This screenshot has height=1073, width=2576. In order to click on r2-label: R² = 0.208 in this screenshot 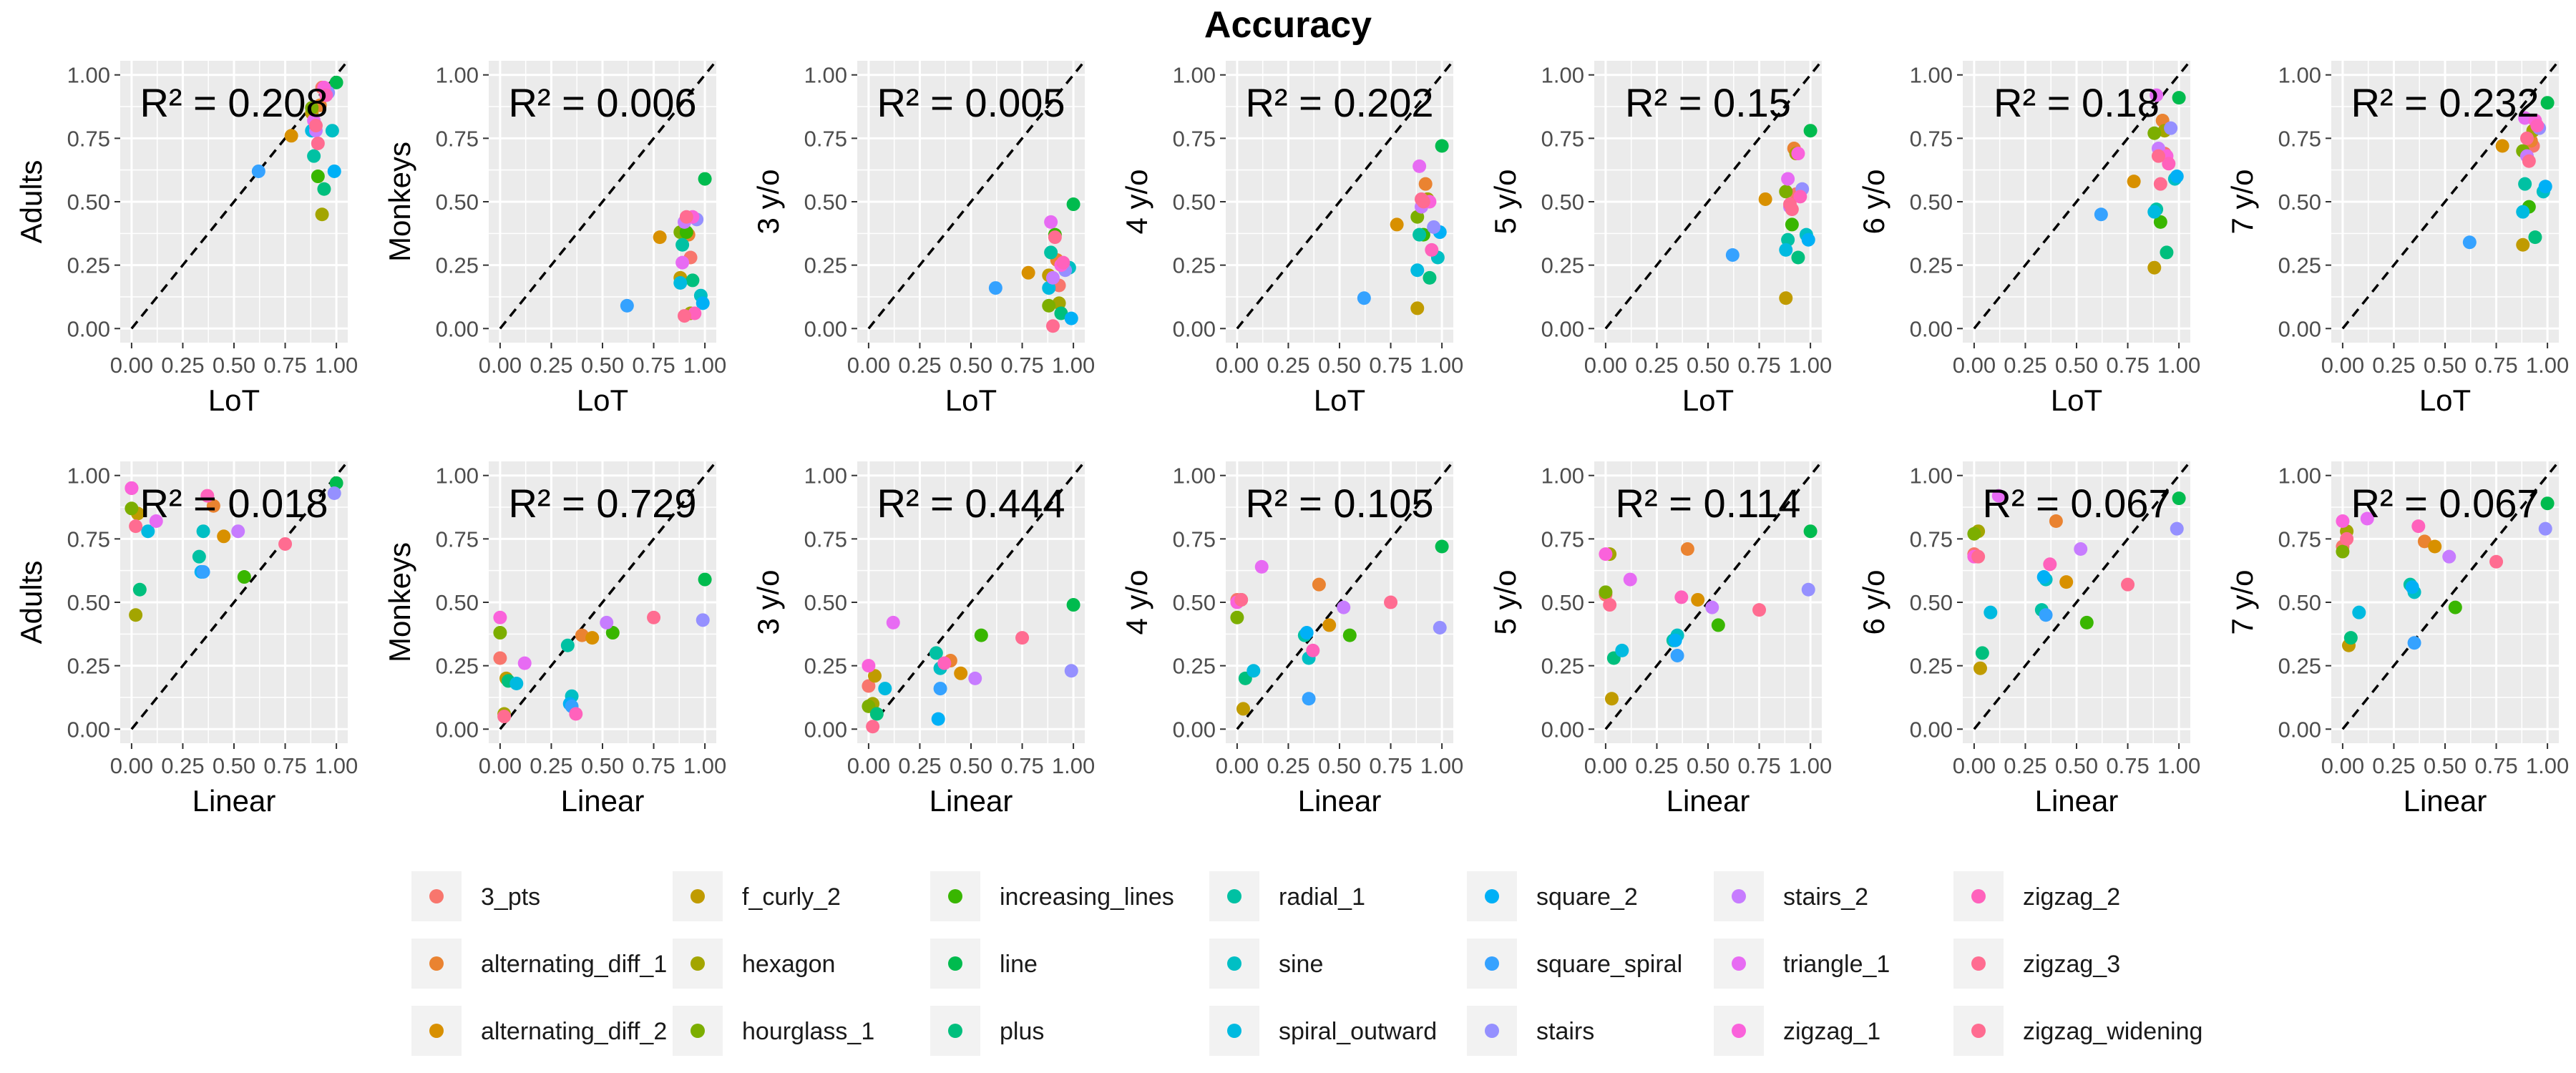, I will do `click(234, 102)`.